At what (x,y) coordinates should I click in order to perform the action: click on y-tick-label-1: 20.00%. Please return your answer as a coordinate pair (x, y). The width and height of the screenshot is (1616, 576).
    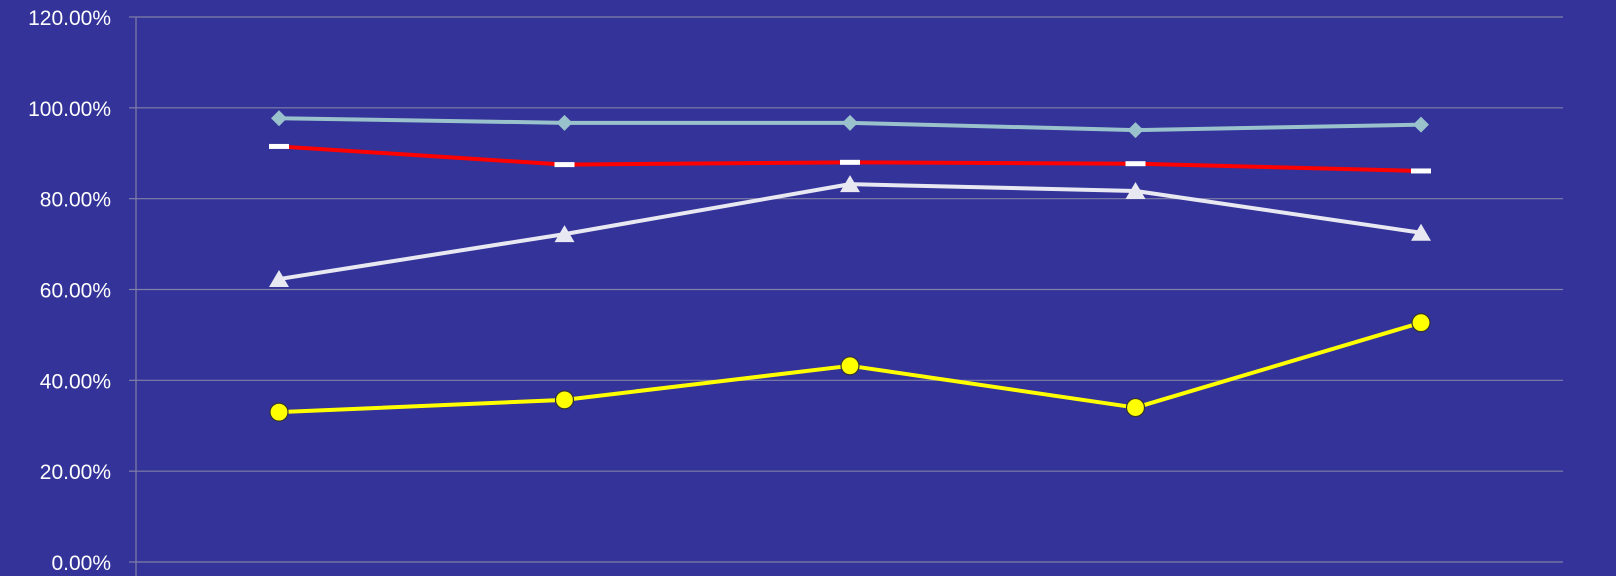
    Looking at the image, I should click on (75, 472).